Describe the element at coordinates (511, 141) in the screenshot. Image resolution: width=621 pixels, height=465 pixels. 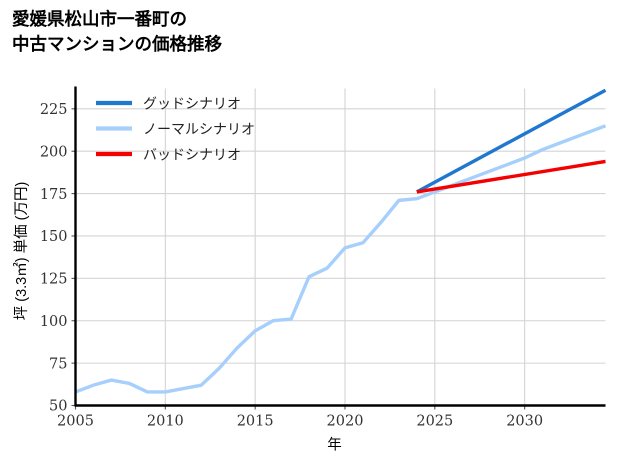
I see `series-line-グッドシナリオ` at that location.